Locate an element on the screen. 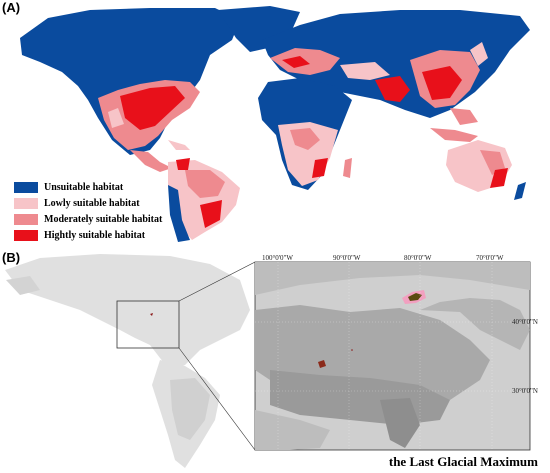  madagascar is located at coordinates (347, 168).